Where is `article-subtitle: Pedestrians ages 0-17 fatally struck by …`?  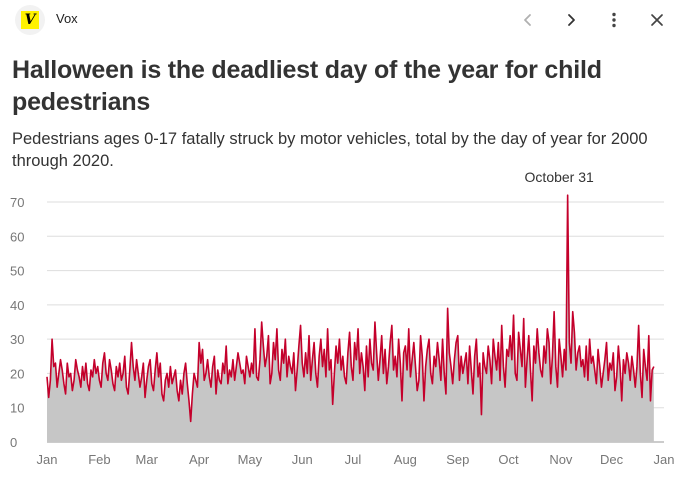
article-subtitle: Pedestrians ages 0-17 fatally struck by … is located at coordinates (330, 150).